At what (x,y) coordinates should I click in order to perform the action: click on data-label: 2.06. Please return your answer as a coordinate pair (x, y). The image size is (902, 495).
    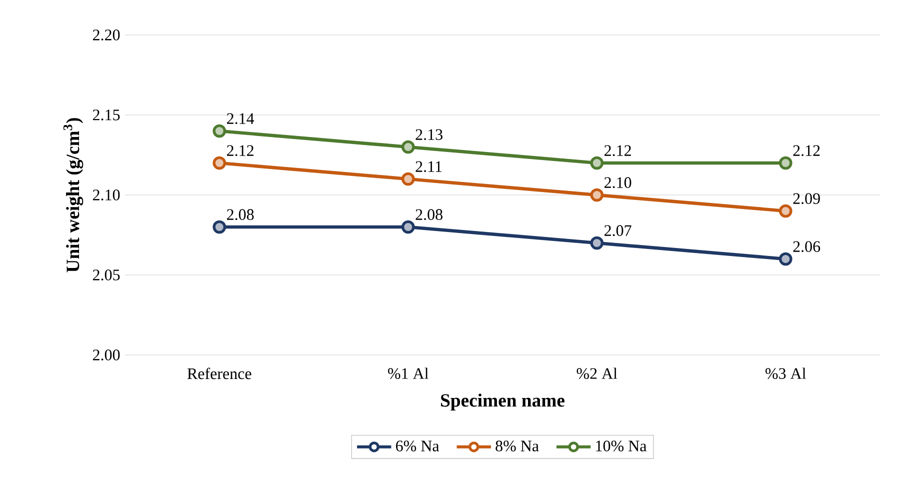
    Looking at the image, I should click on (806, 246).